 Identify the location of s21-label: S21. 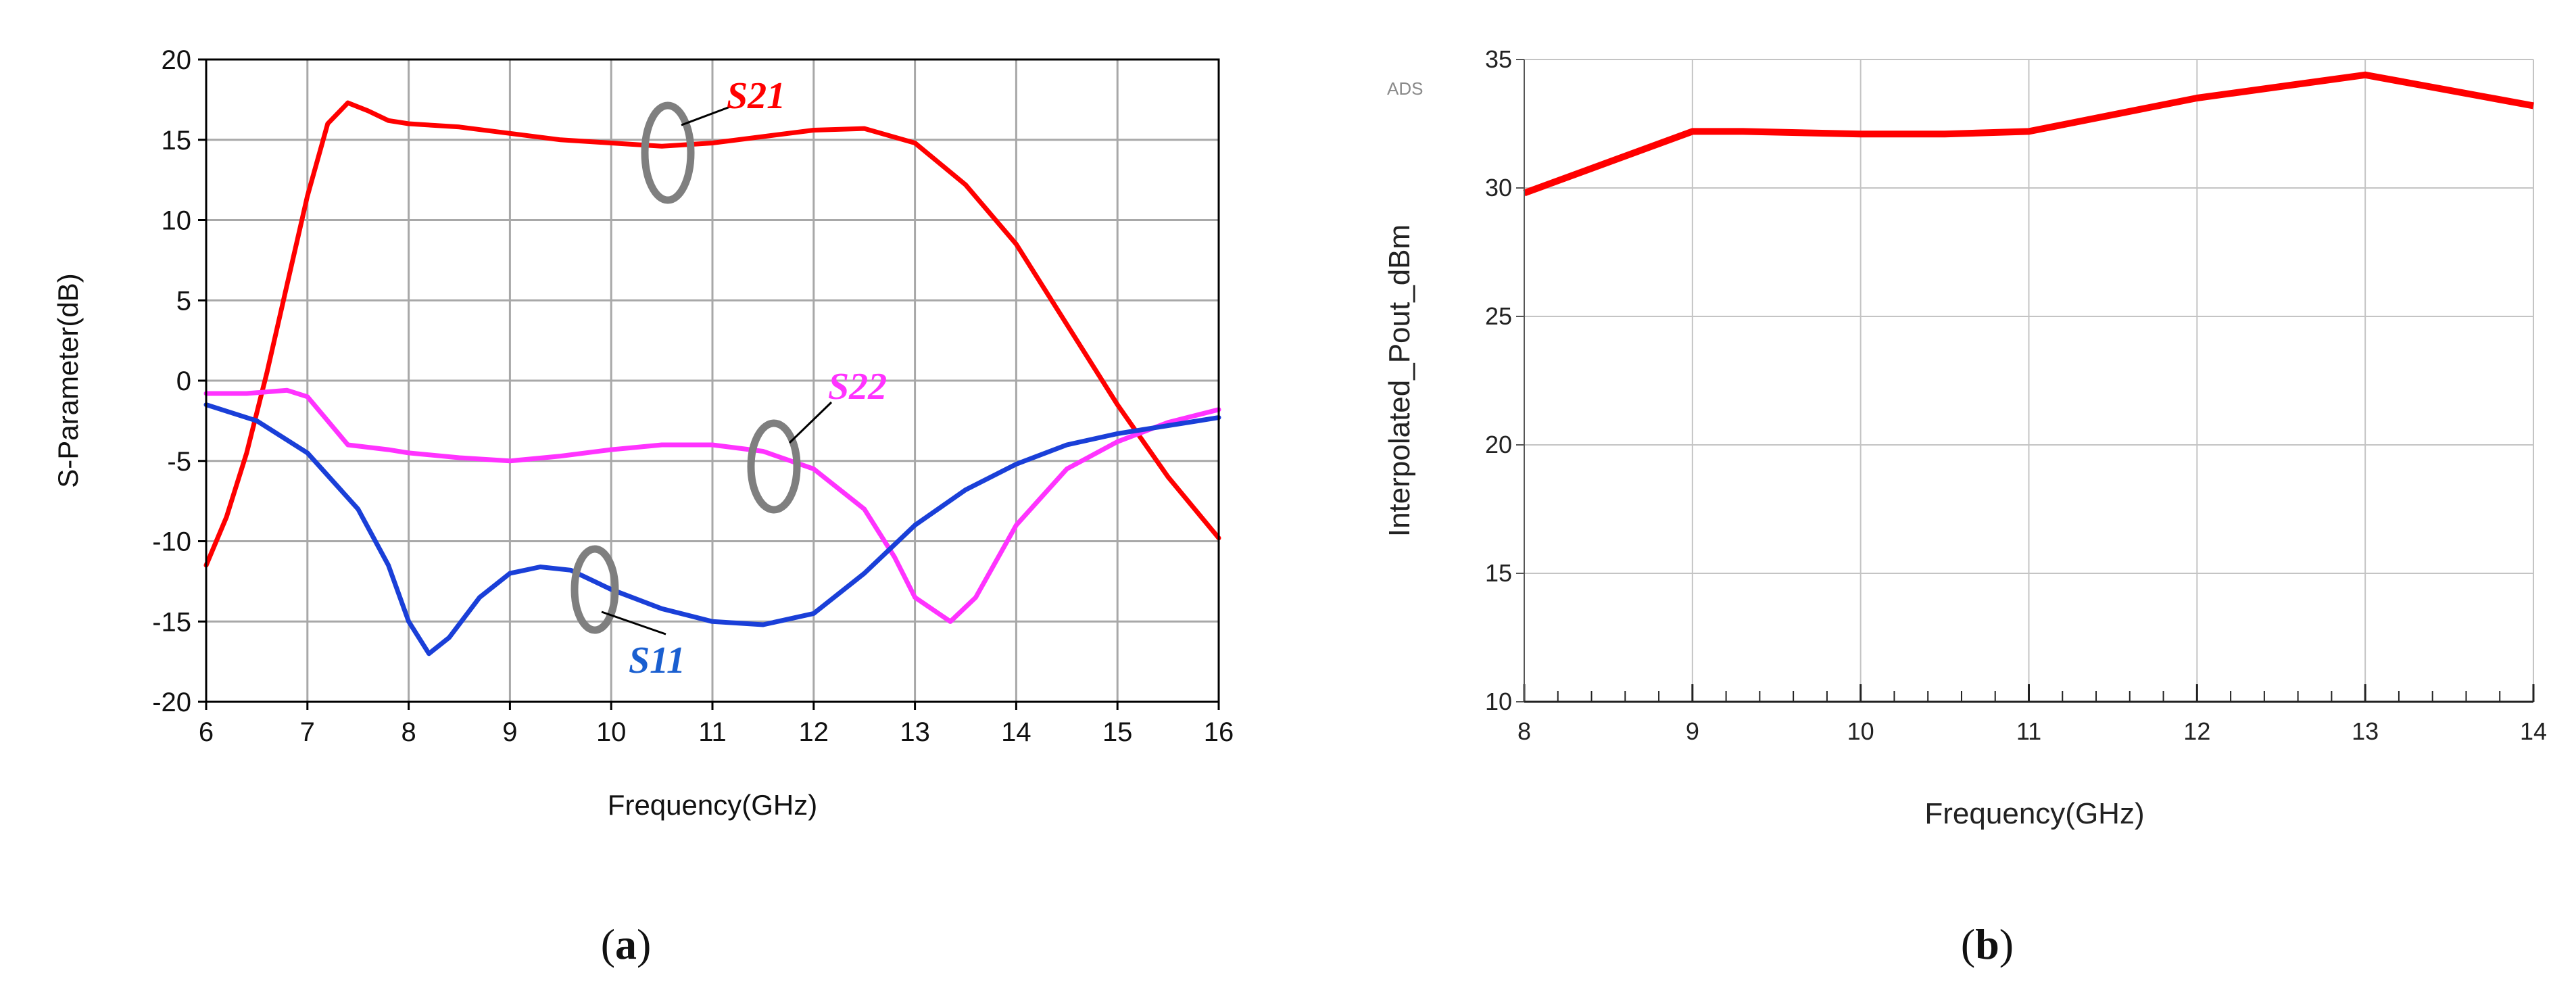
(756, 96).